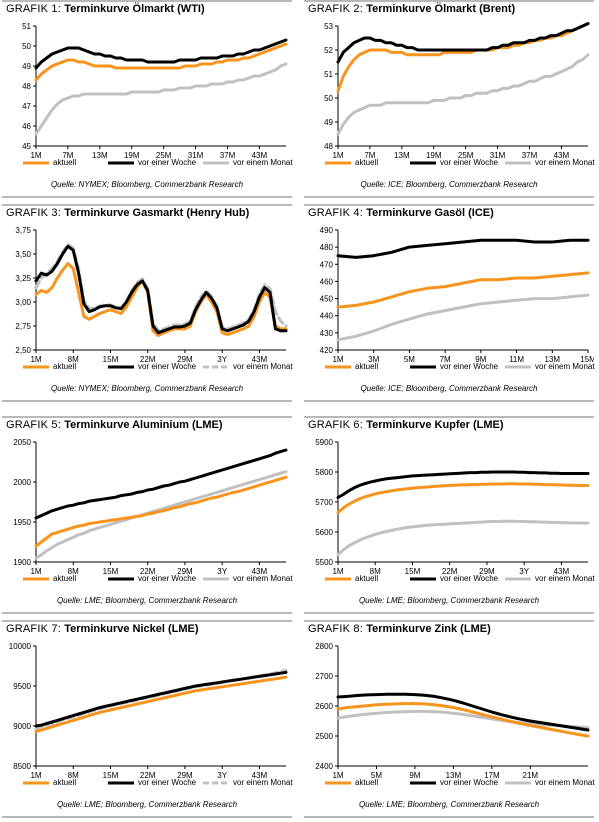 This screenshot has width=599, height=822. What do you see at coordinates (22, 686) in the screenshot?
I see `y-tick-label: 9500` at bounding box center [22, 686].